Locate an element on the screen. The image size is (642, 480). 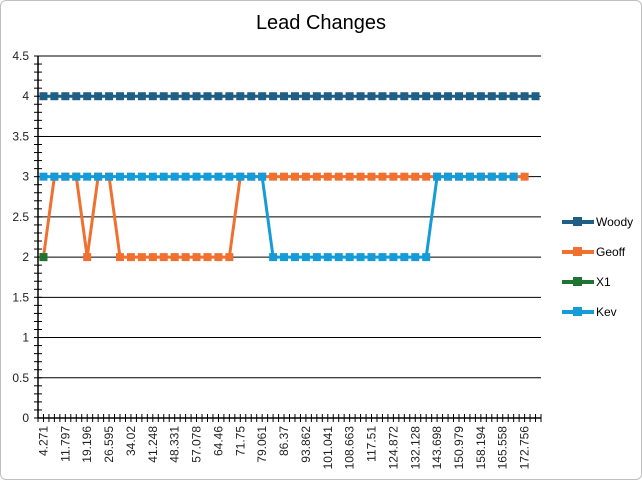
y-tick-label: 1 is located at coordinates (25, 338).